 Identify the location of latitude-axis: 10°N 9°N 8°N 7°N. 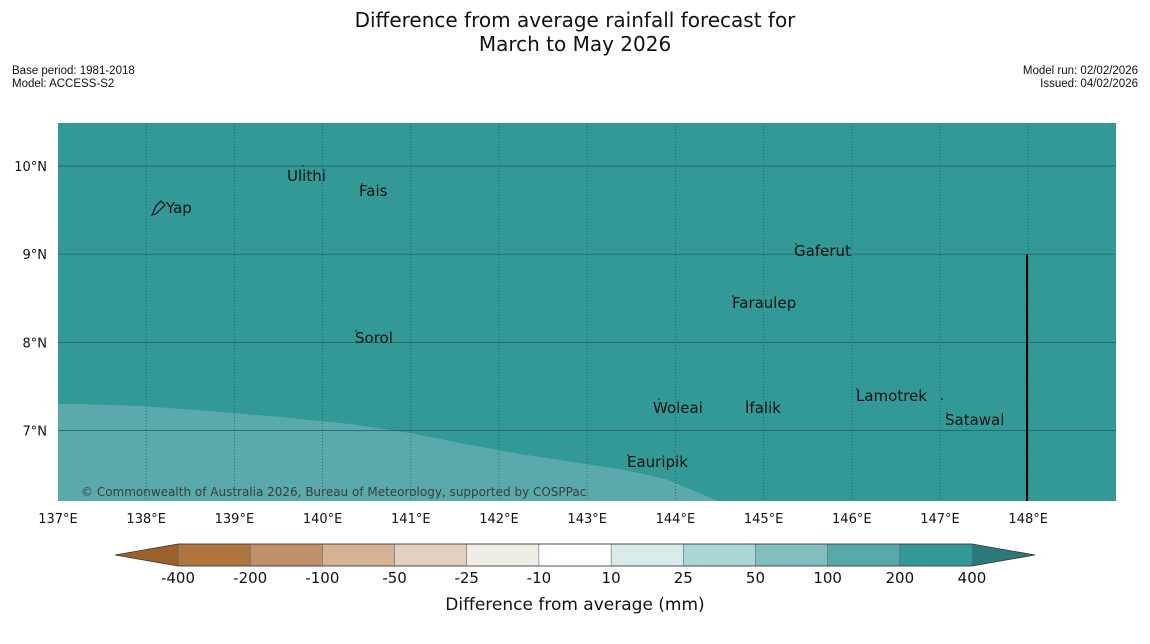
(30, 300).